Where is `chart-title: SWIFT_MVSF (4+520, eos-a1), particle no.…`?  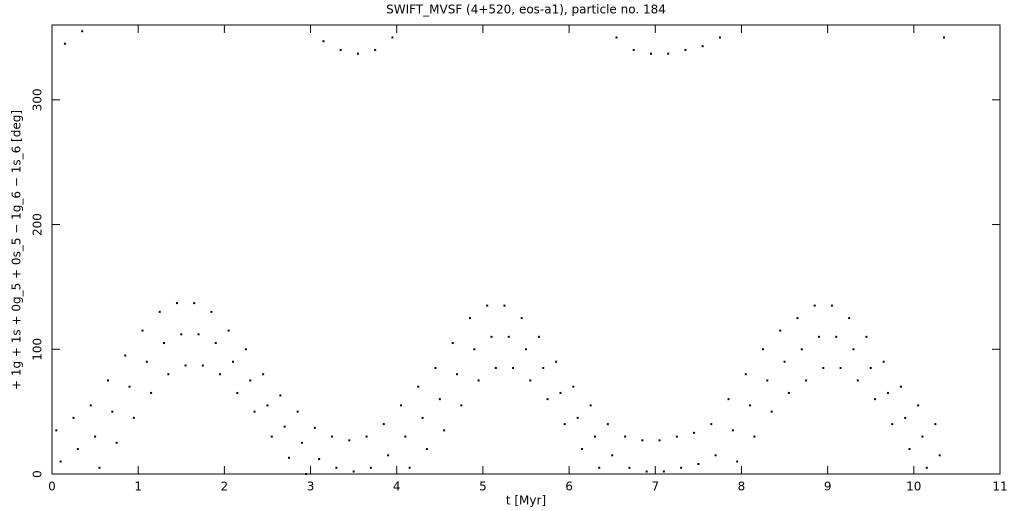 chart-title: SWIFT_MVSF (4+520, eos-a1), particle no.… is located at coordinates (526, 10).